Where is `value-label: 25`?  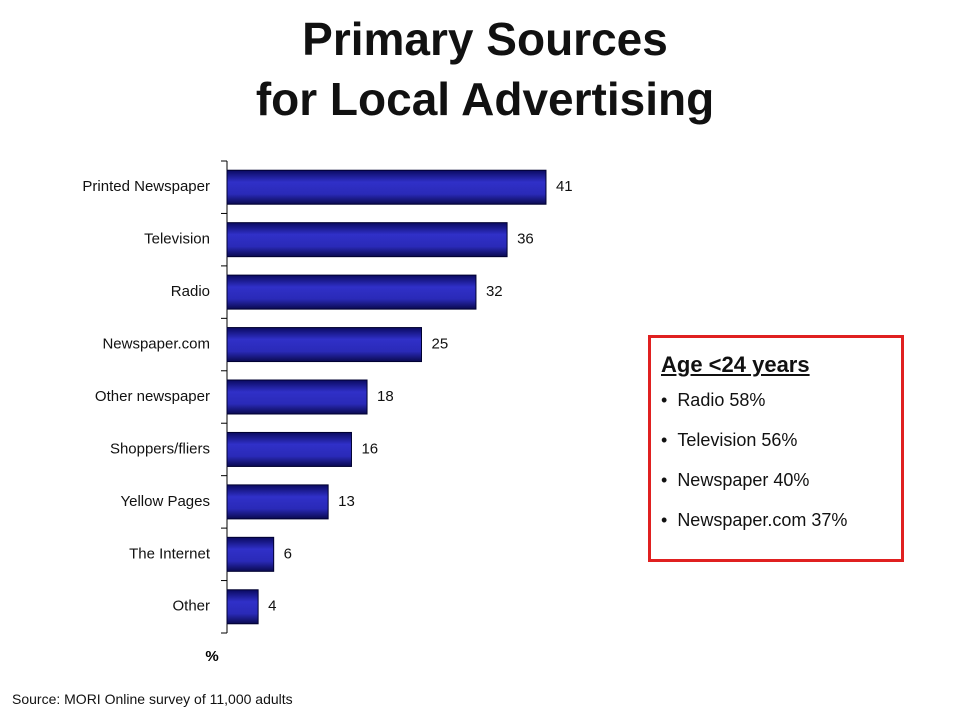
value-label: 25 is located at coordinates (440, 344).